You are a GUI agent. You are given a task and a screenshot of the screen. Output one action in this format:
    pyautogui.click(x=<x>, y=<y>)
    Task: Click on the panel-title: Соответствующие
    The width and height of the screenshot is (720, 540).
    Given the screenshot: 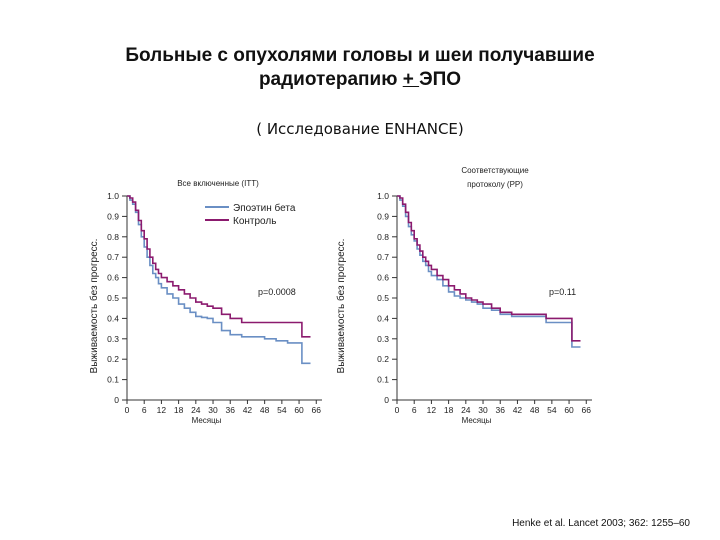 What is the action you would take?
    pyautogui.click(x=495, y=170)
    